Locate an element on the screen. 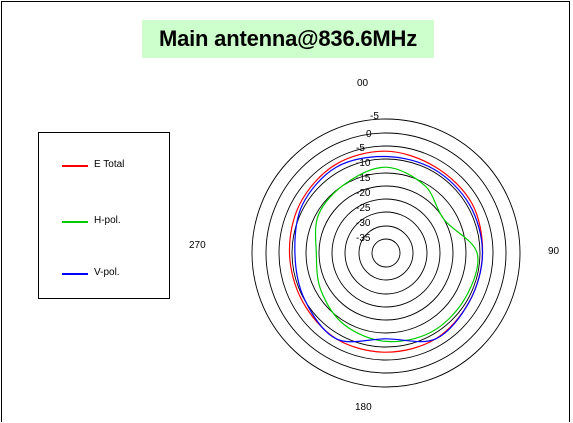  legend-swatch-v-pol is located at coordinates (75, 274).